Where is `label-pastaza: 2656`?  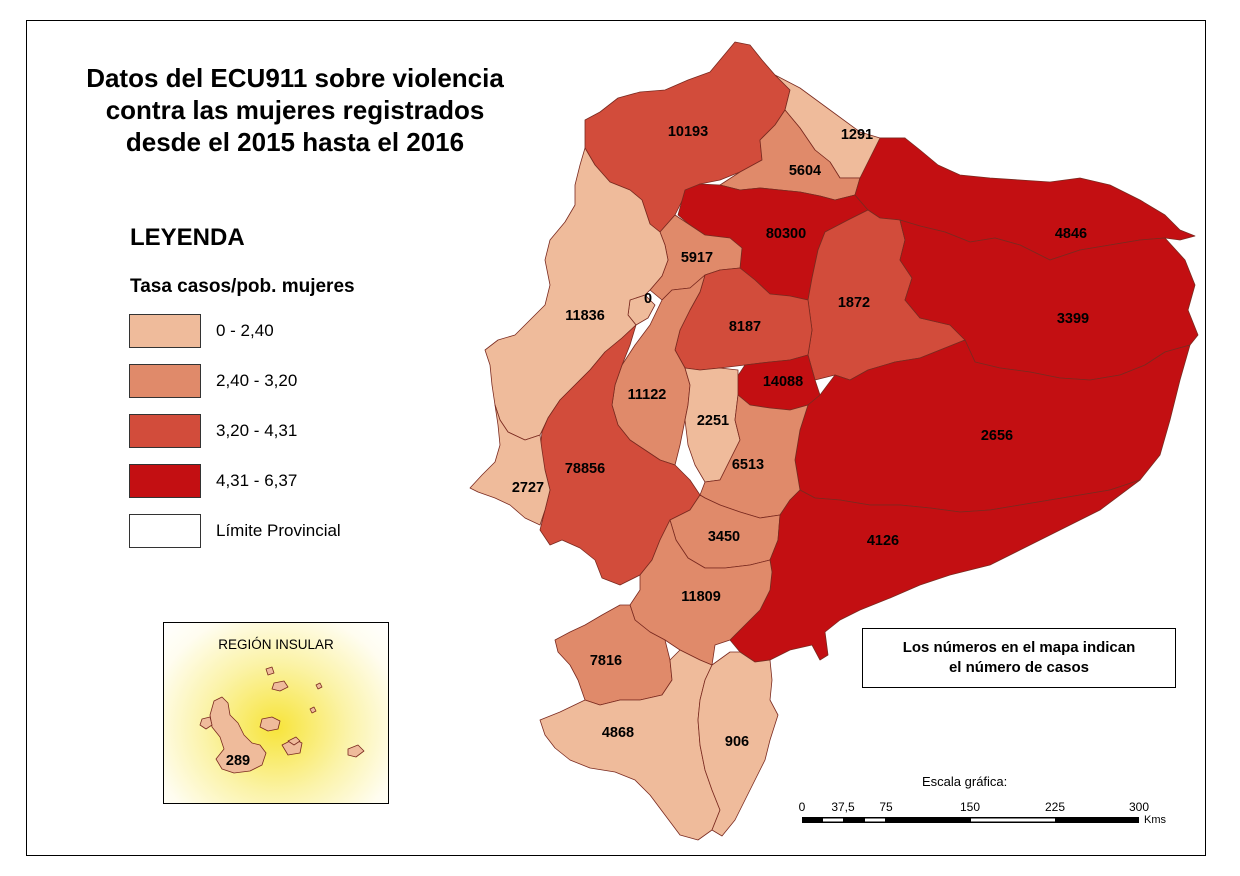
label-pastaza: 2656 is located at coordinates (997, 436).